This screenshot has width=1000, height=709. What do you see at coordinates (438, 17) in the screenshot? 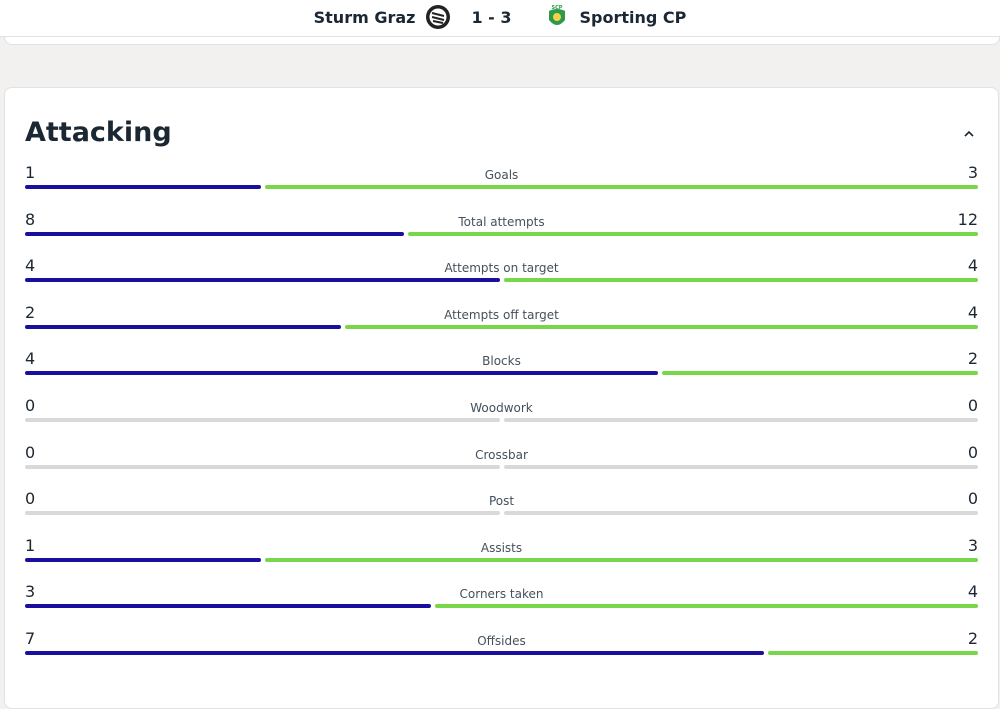
I see `sturm-graz-crest-icon` at bounding box center [438, 17].